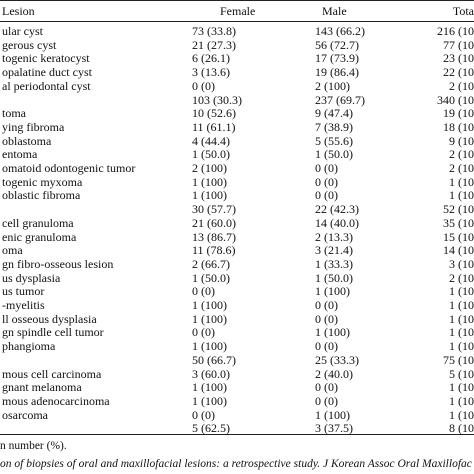  What do you see at coordinates (214, 44) in the screenshot?
I see `female-cell: 21 (27.3)` at bounding box center [214, 44].